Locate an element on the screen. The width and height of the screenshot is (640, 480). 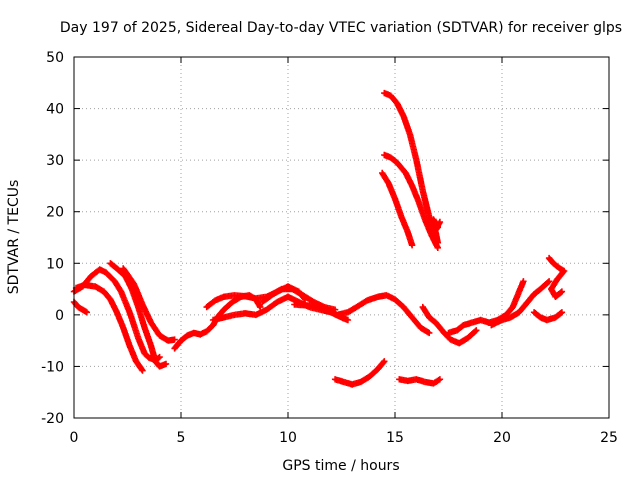
x-tick-label: 10 is located at coordinates (288, 438).